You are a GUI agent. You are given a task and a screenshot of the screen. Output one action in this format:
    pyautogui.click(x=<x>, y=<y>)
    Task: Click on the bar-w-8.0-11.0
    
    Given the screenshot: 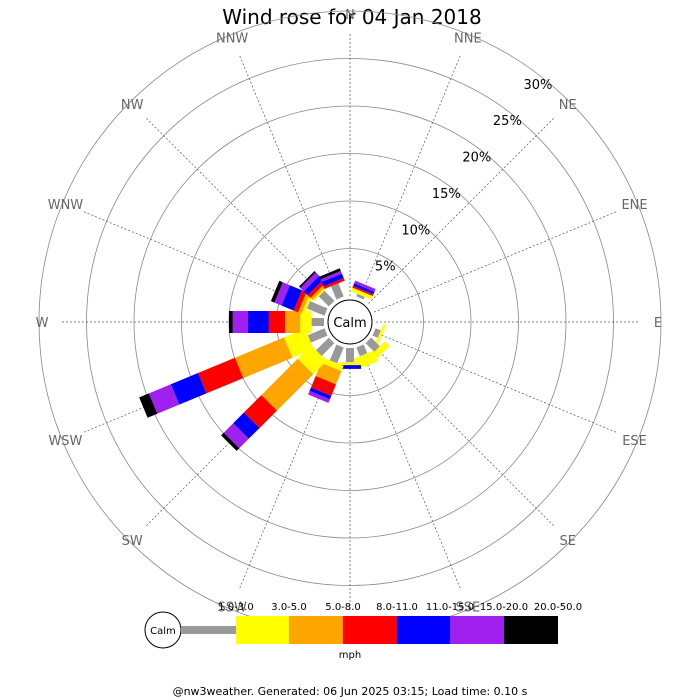 What is the action you would take?
    pyautogui.click(x=277, y=322)
    